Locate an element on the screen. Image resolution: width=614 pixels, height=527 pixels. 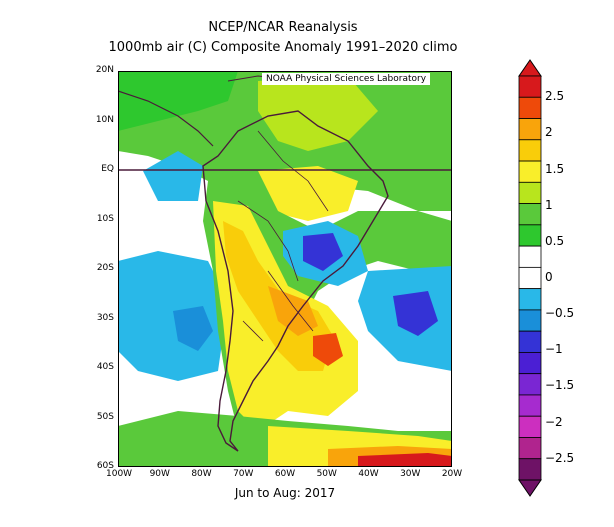
lon-tick-label: 50W is located at coordinates (326, 474).